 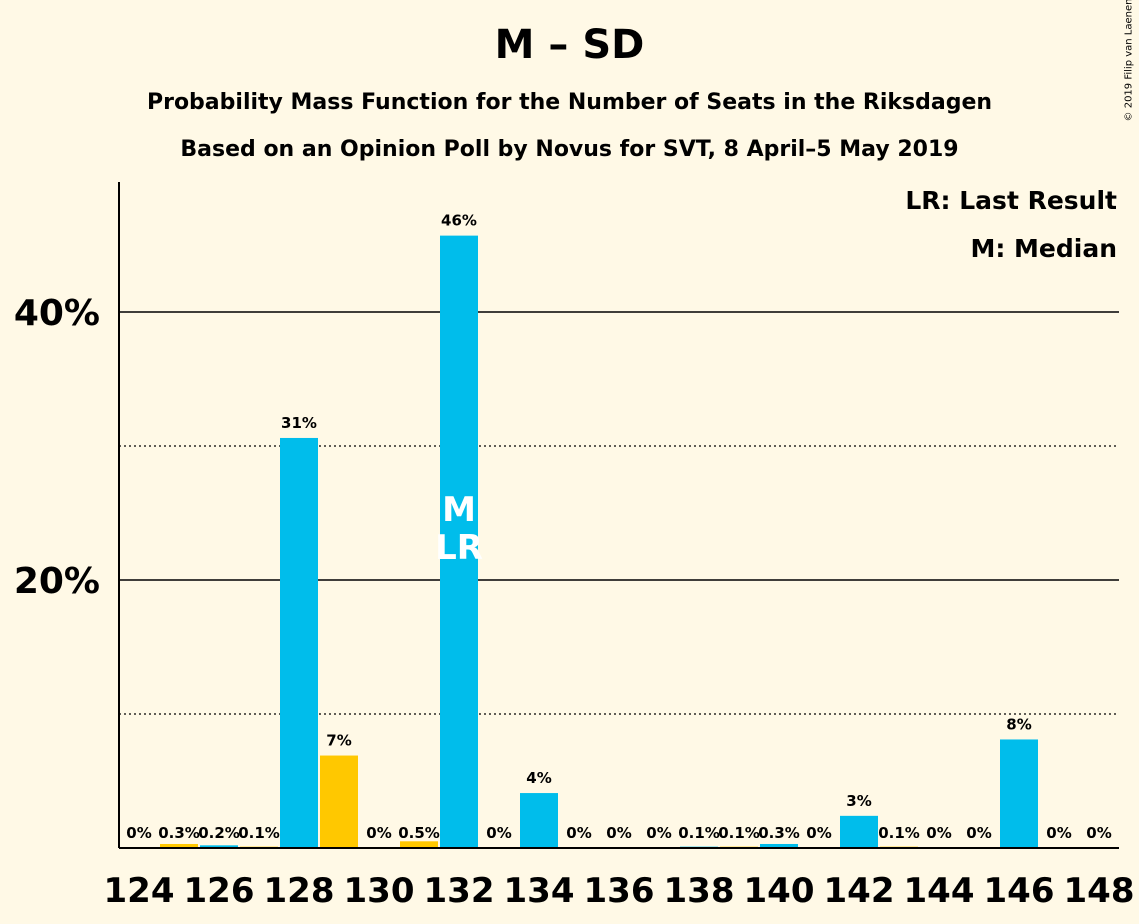 I want to click on x-tick-label: 146, so click(x=1019, y=891).